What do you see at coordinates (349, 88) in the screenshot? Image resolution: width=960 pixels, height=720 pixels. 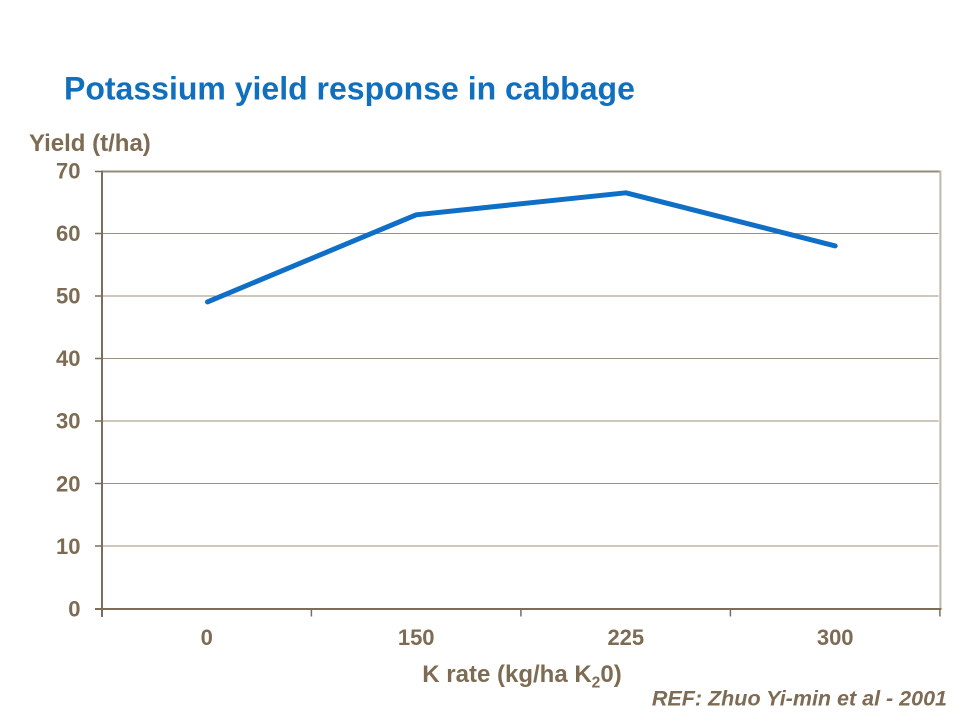 I see `svg-text:Potassium yield response in ca: Potassium yield response in cabbage` at bounding box center [349, 88].